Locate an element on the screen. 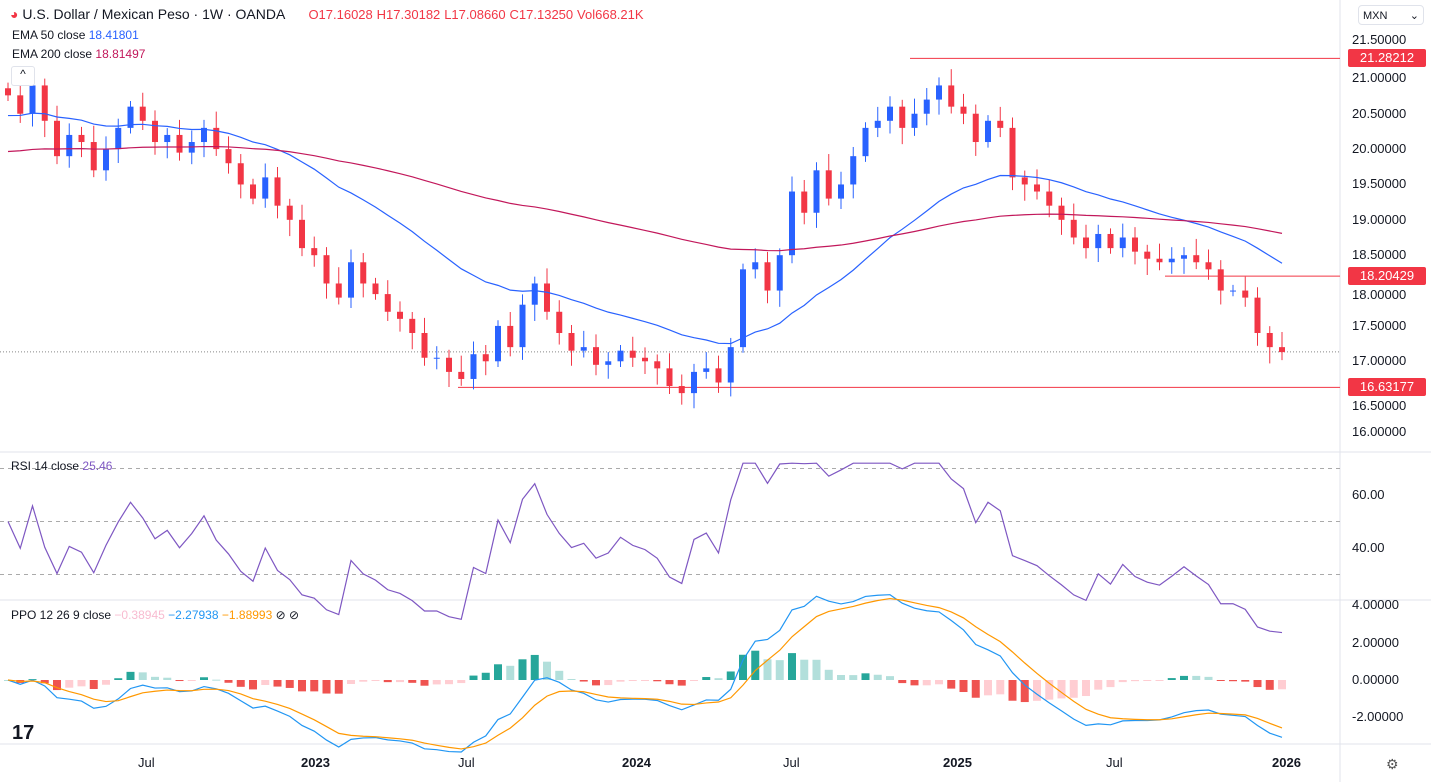 This screenshot has width=1431, height=782. currency-value: MXN is located at coordinates (1375, 16).